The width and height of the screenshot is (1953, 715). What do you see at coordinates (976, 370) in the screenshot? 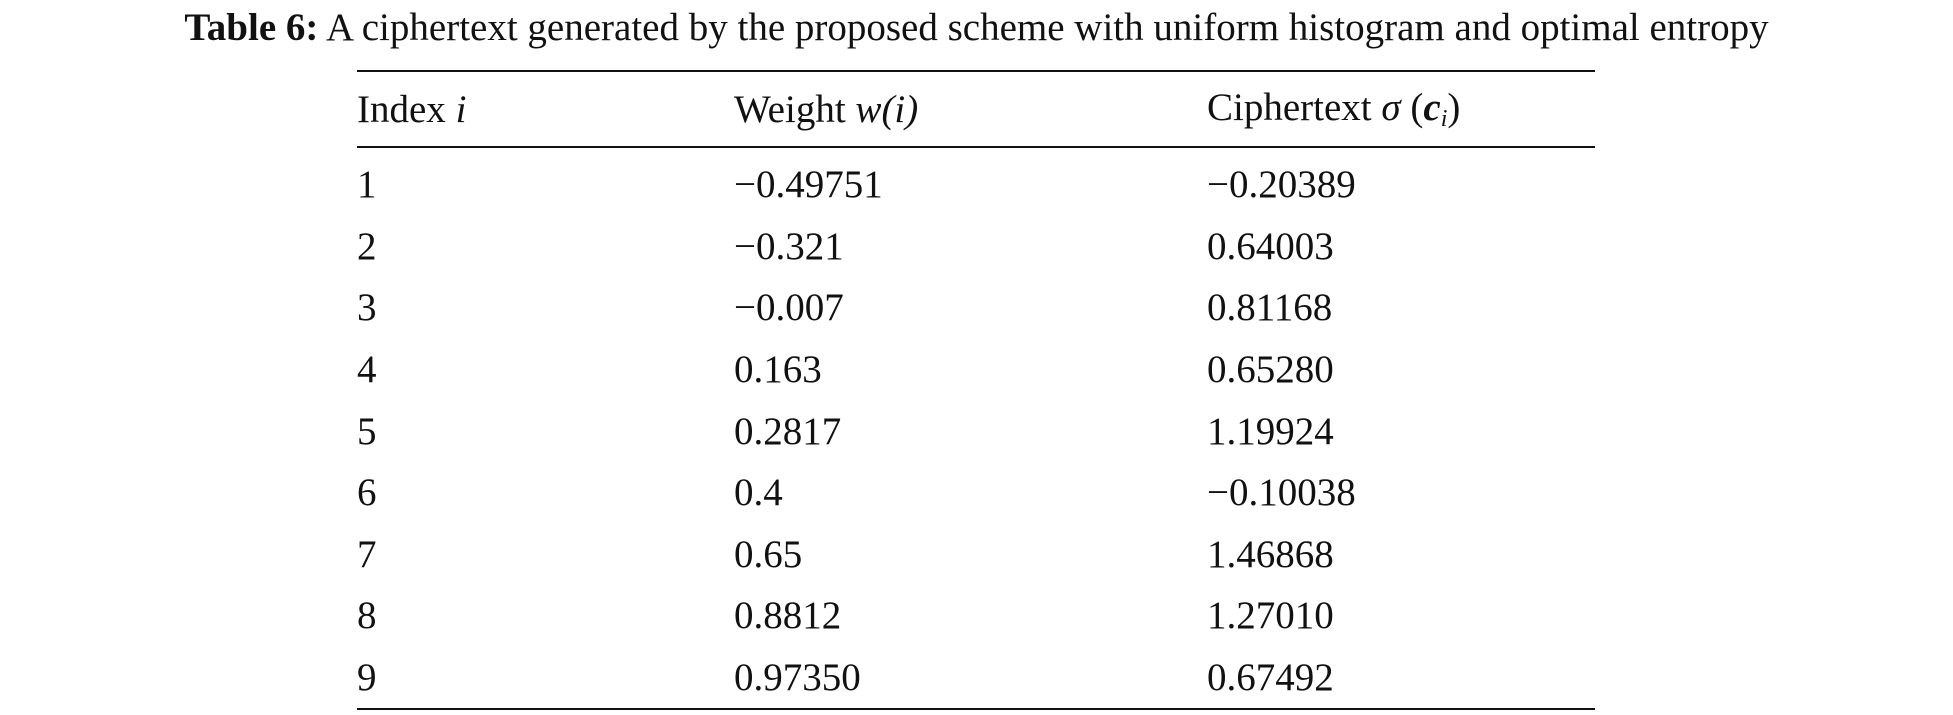
I see `table-row: 4 0.163 0.65280` at bounding box center [976, 370].